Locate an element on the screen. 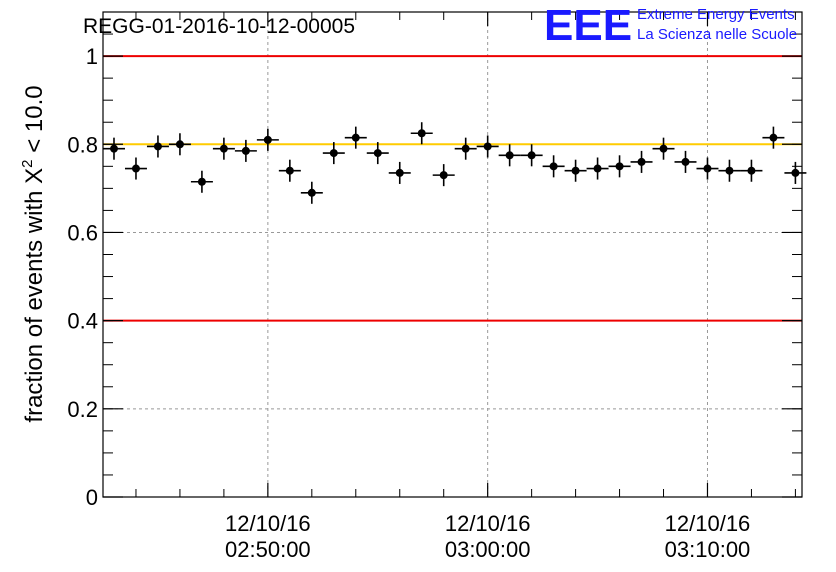 The width and height of the screenshot is (836, 572). y-tick-label: 0.4 is located at coordinates (82, 321).